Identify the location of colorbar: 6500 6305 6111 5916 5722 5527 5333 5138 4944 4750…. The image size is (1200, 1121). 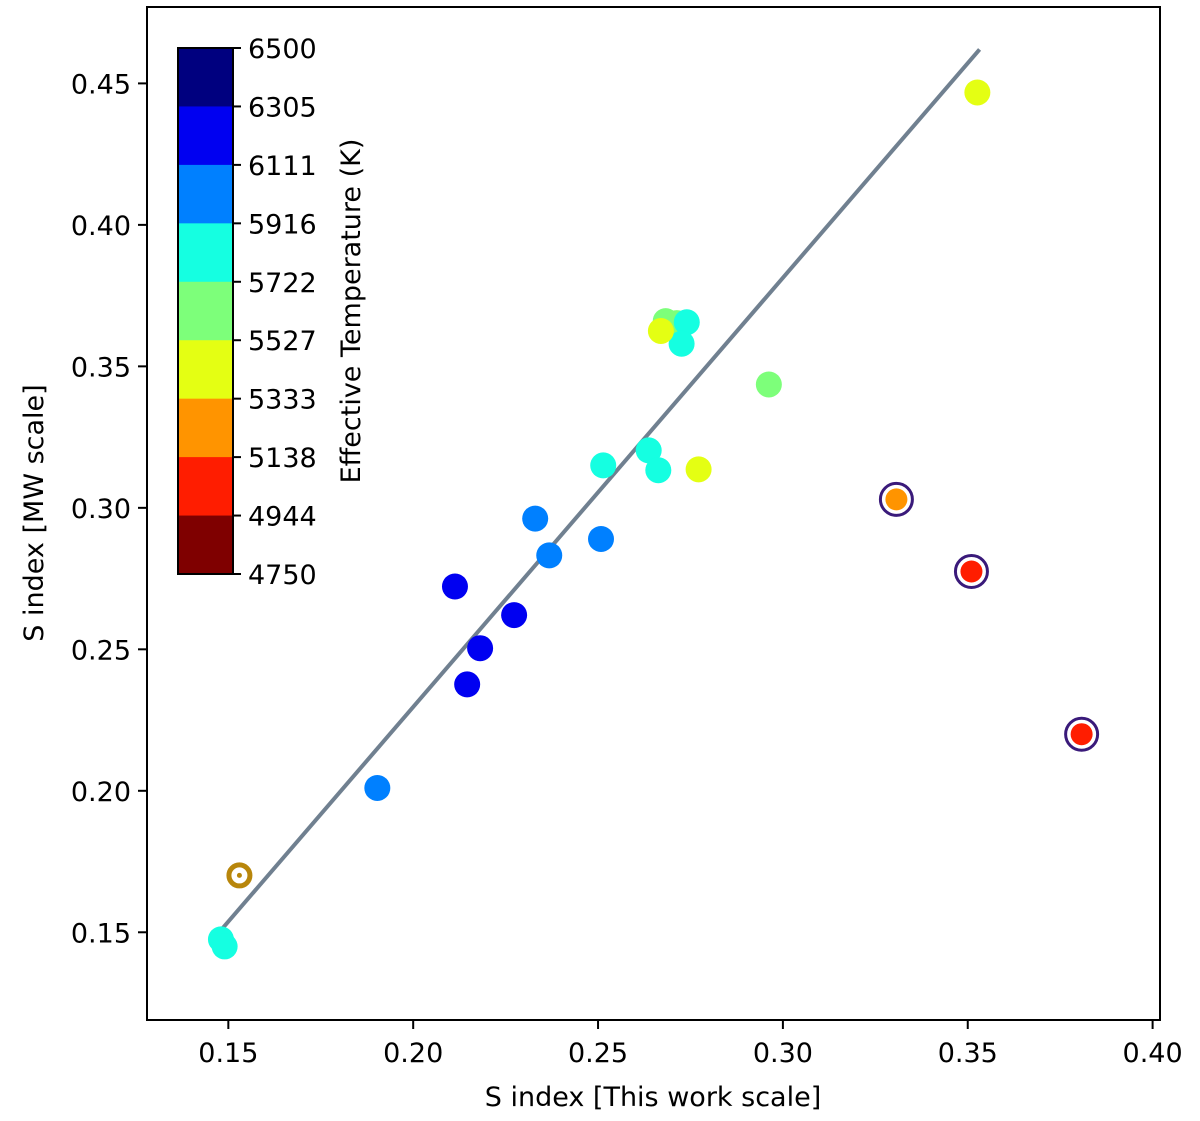
(272, 312).